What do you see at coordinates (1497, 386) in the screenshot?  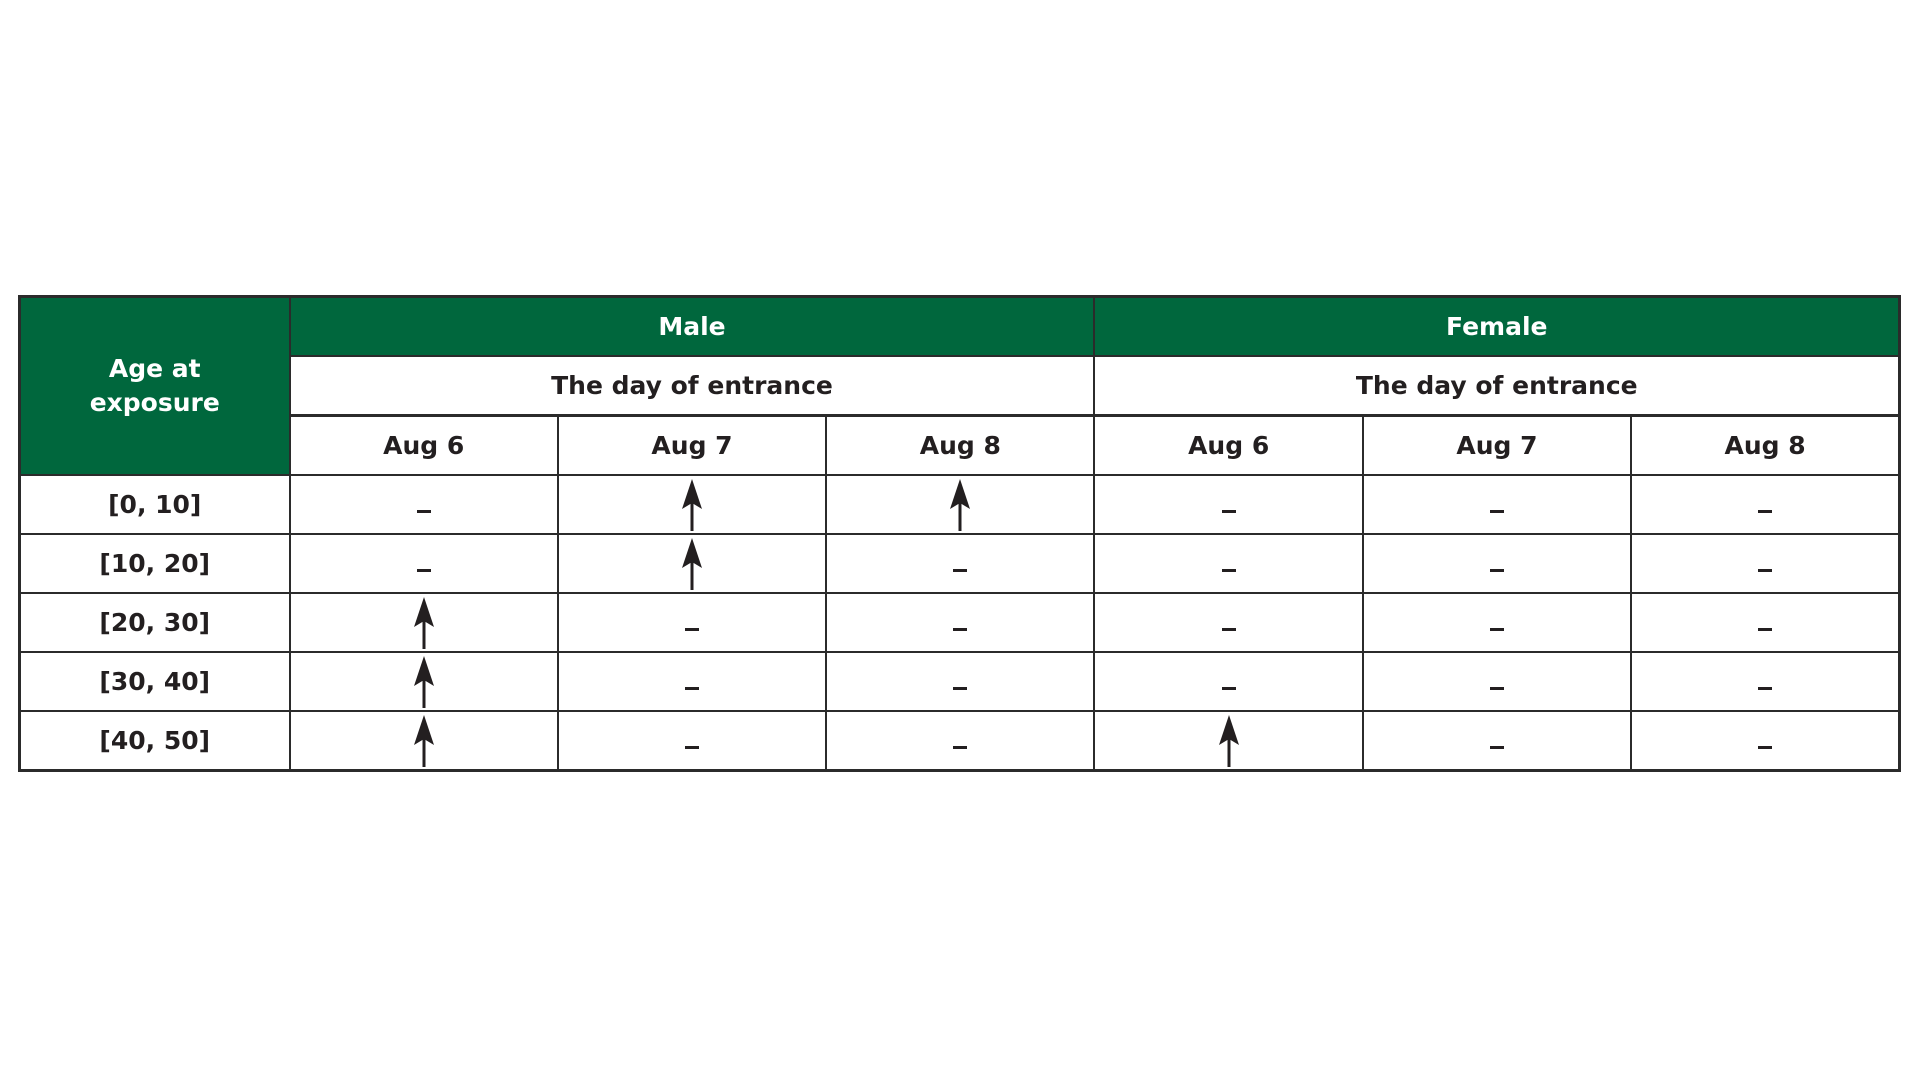 I see `female-subheader: The day of entrance` at bounding box center [1497, 386].